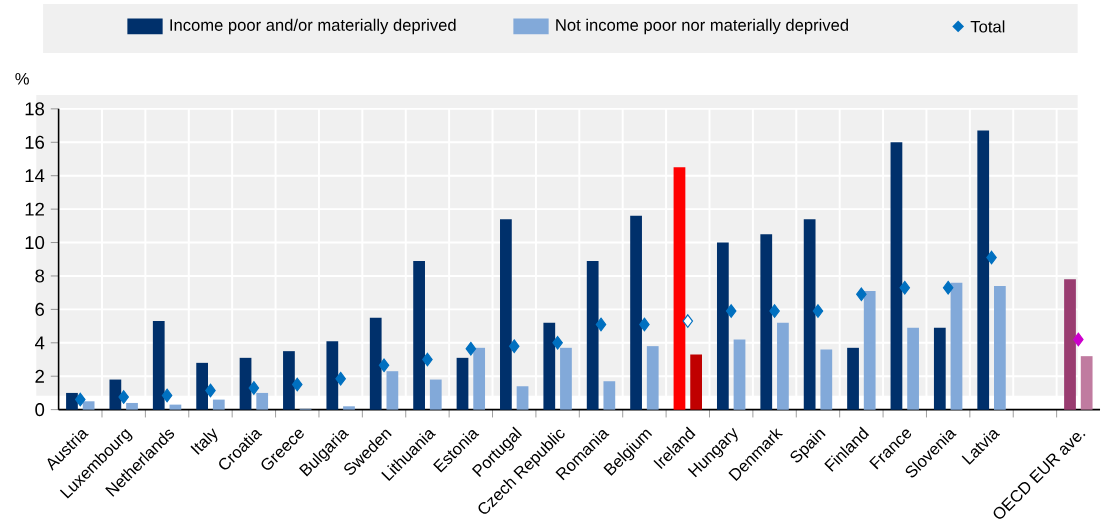  I want to click on y-tick-label: 16, so click(35, 142).